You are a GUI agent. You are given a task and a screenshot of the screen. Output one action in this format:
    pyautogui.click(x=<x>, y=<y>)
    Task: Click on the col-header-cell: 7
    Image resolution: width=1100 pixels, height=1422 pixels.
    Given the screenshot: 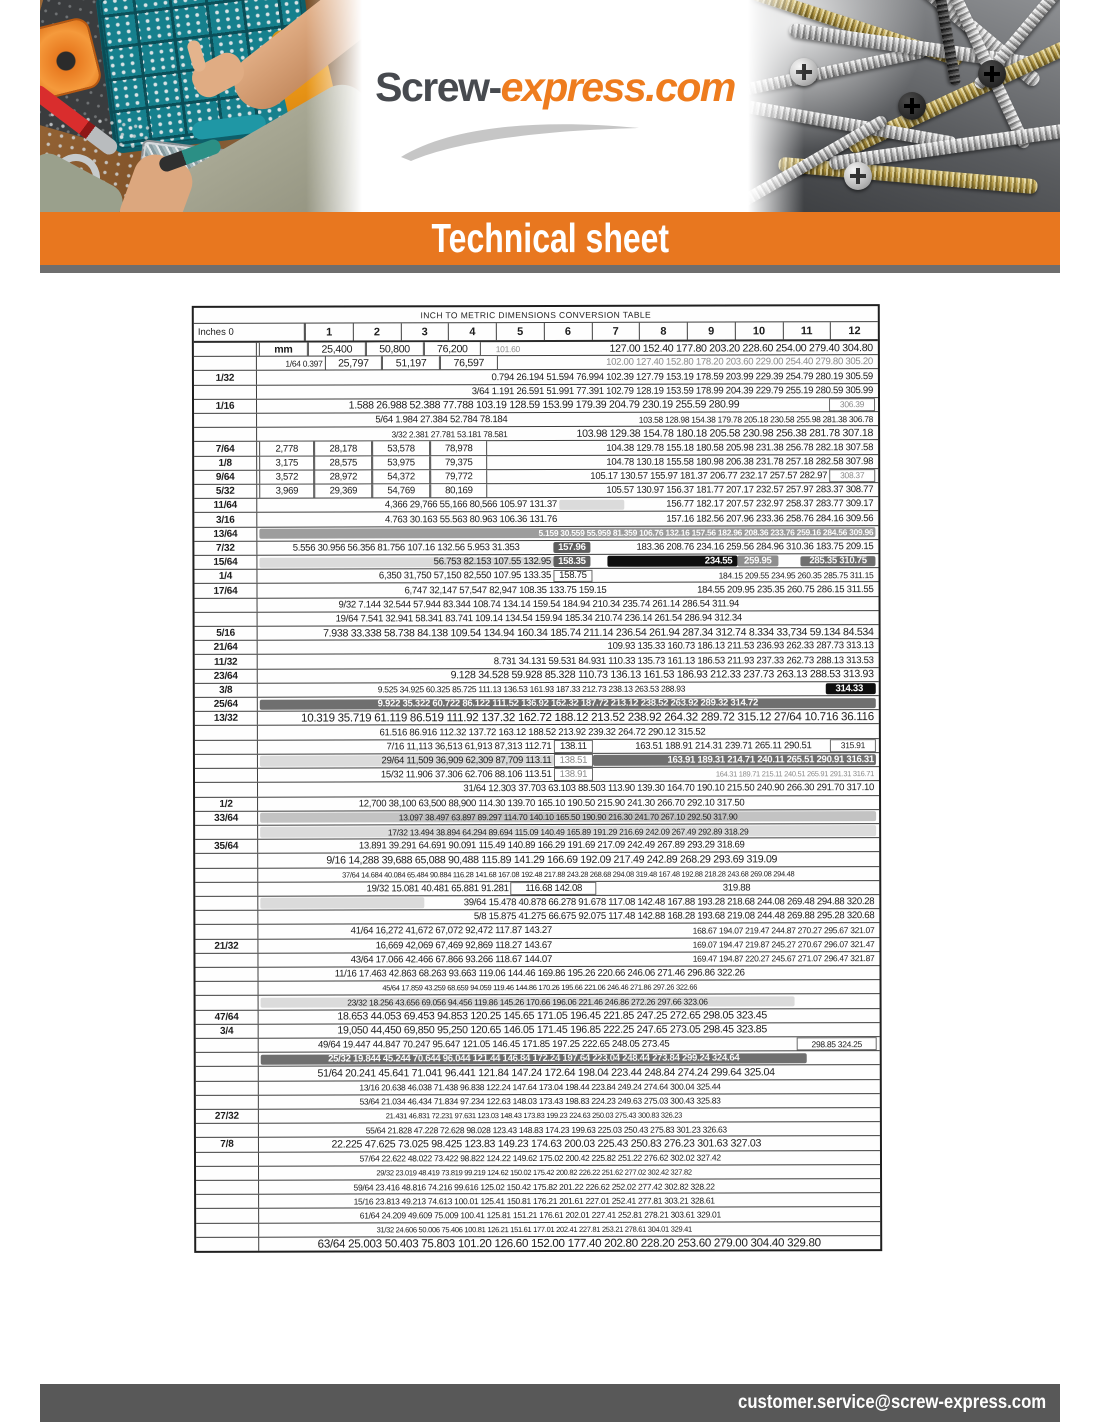 What is the action you would take?
    pyautogui.click(x=615, y=331)
    